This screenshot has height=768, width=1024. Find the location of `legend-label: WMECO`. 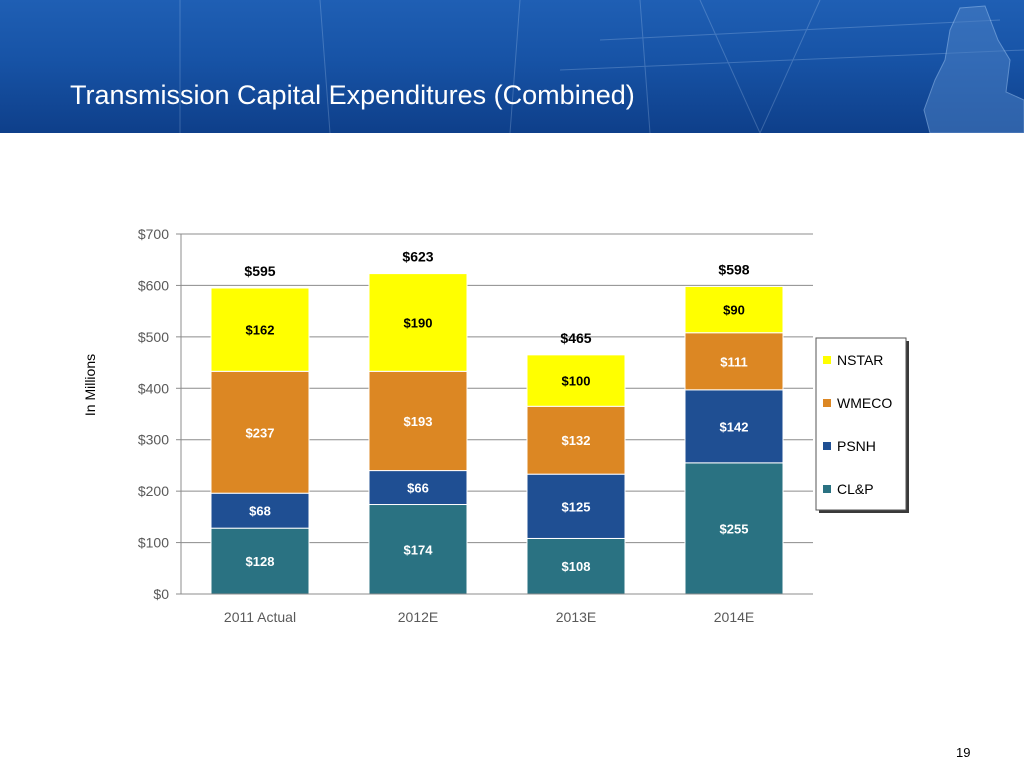

legend-label: WMECO is located at coordinates (864, 403).